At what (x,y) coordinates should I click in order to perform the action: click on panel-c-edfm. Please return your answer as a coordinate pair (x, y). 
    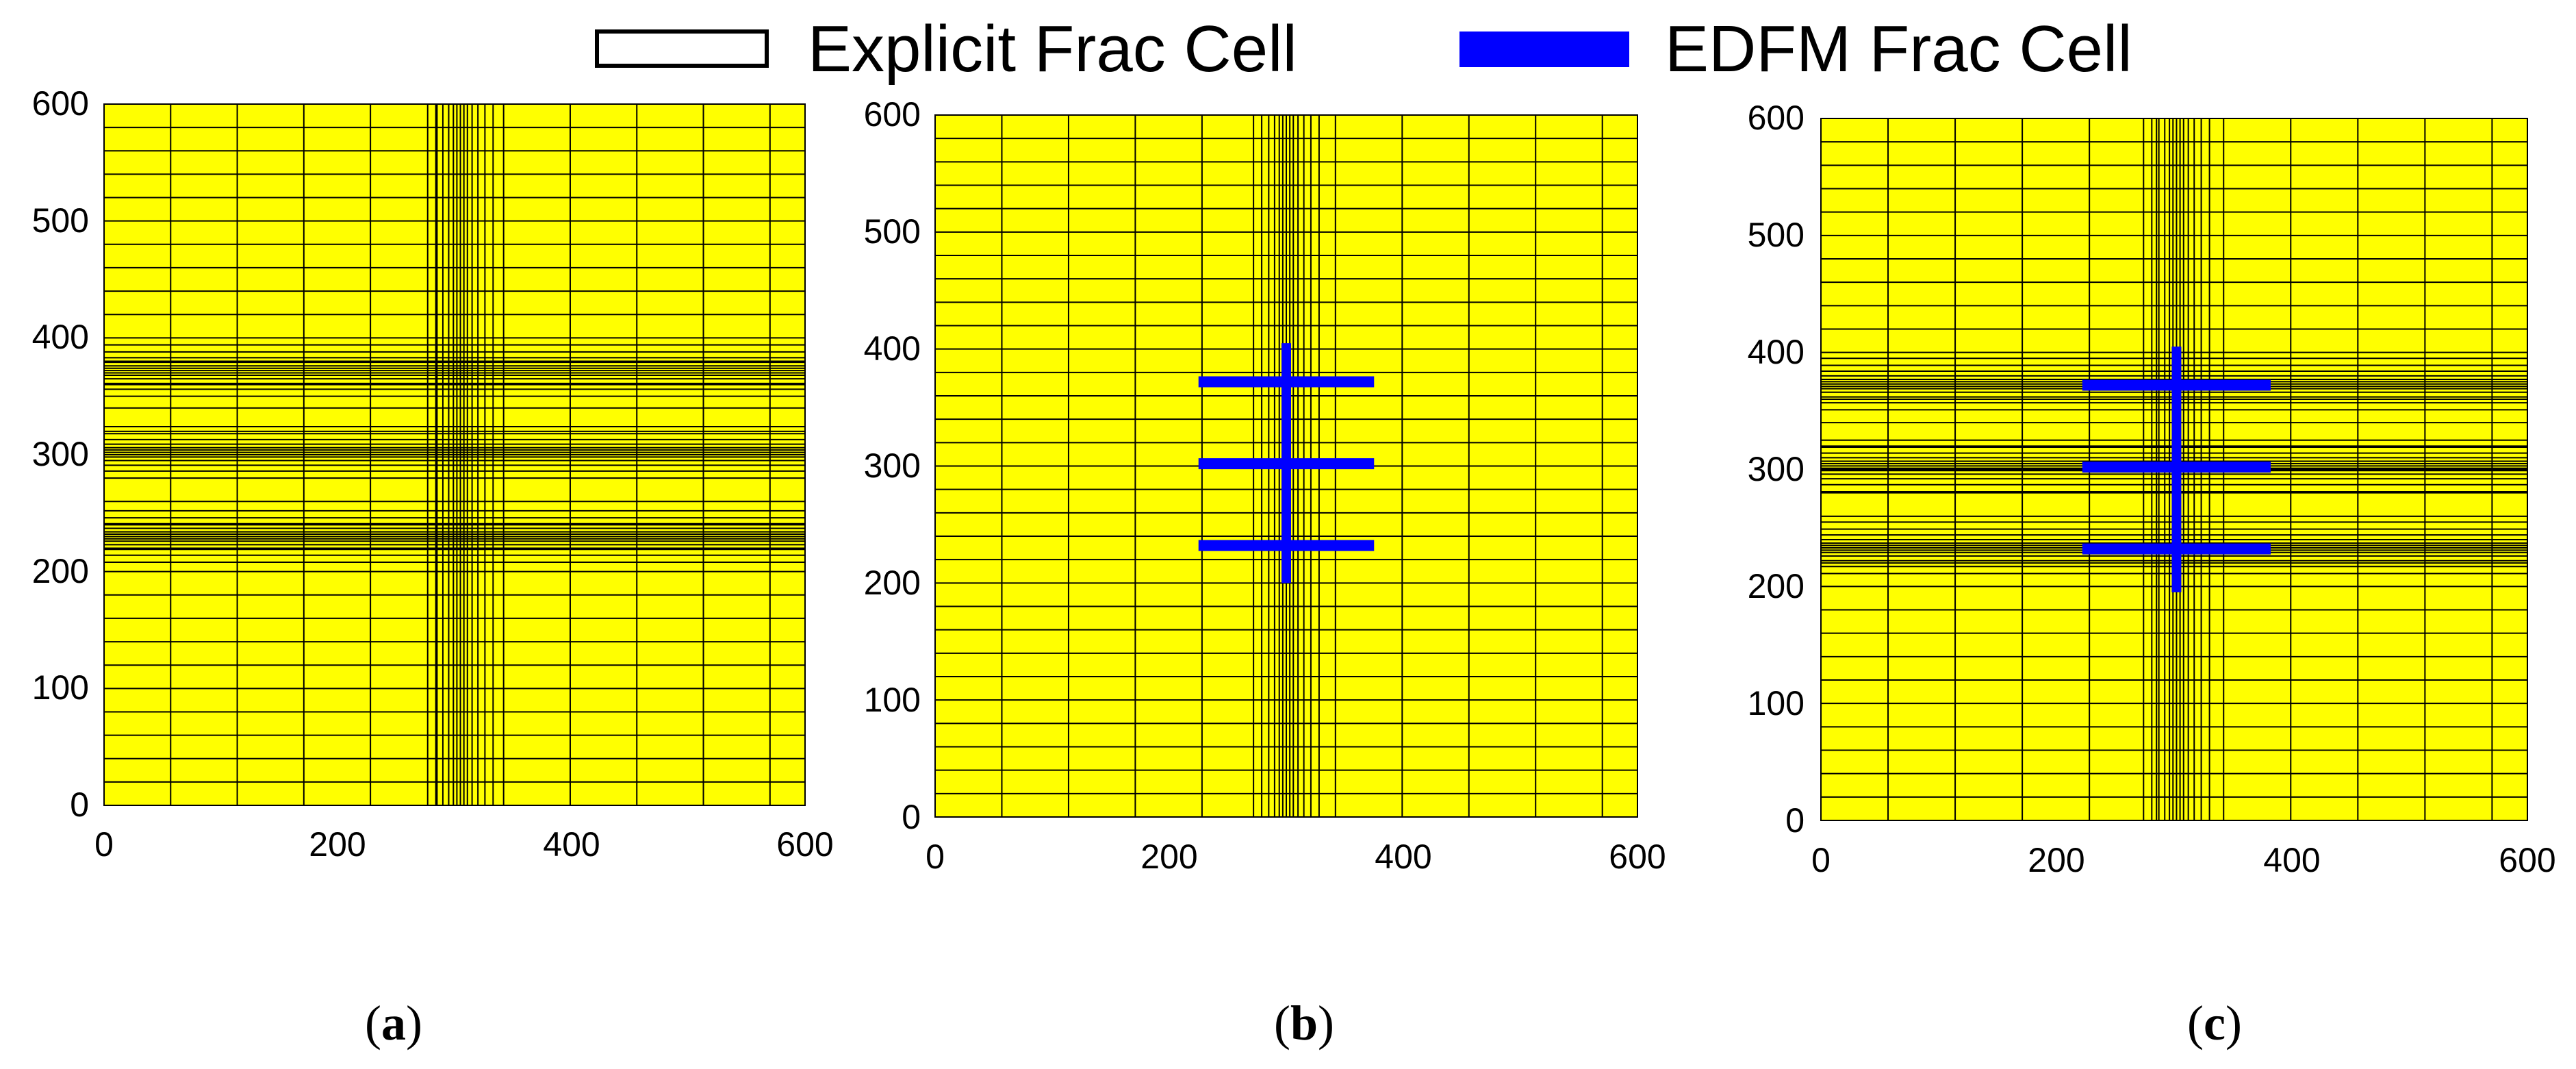
    Looking at the image, I should click on (2176, 469).